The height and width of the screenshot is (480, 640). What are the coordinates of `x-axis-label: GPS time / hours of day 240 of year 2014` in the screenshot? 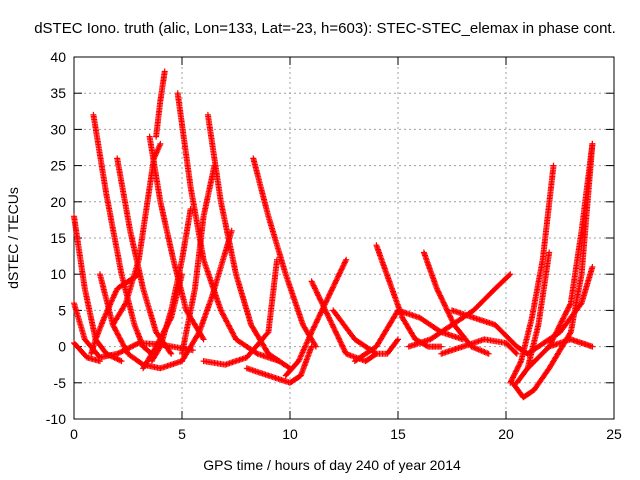 It's located at (332, 465).